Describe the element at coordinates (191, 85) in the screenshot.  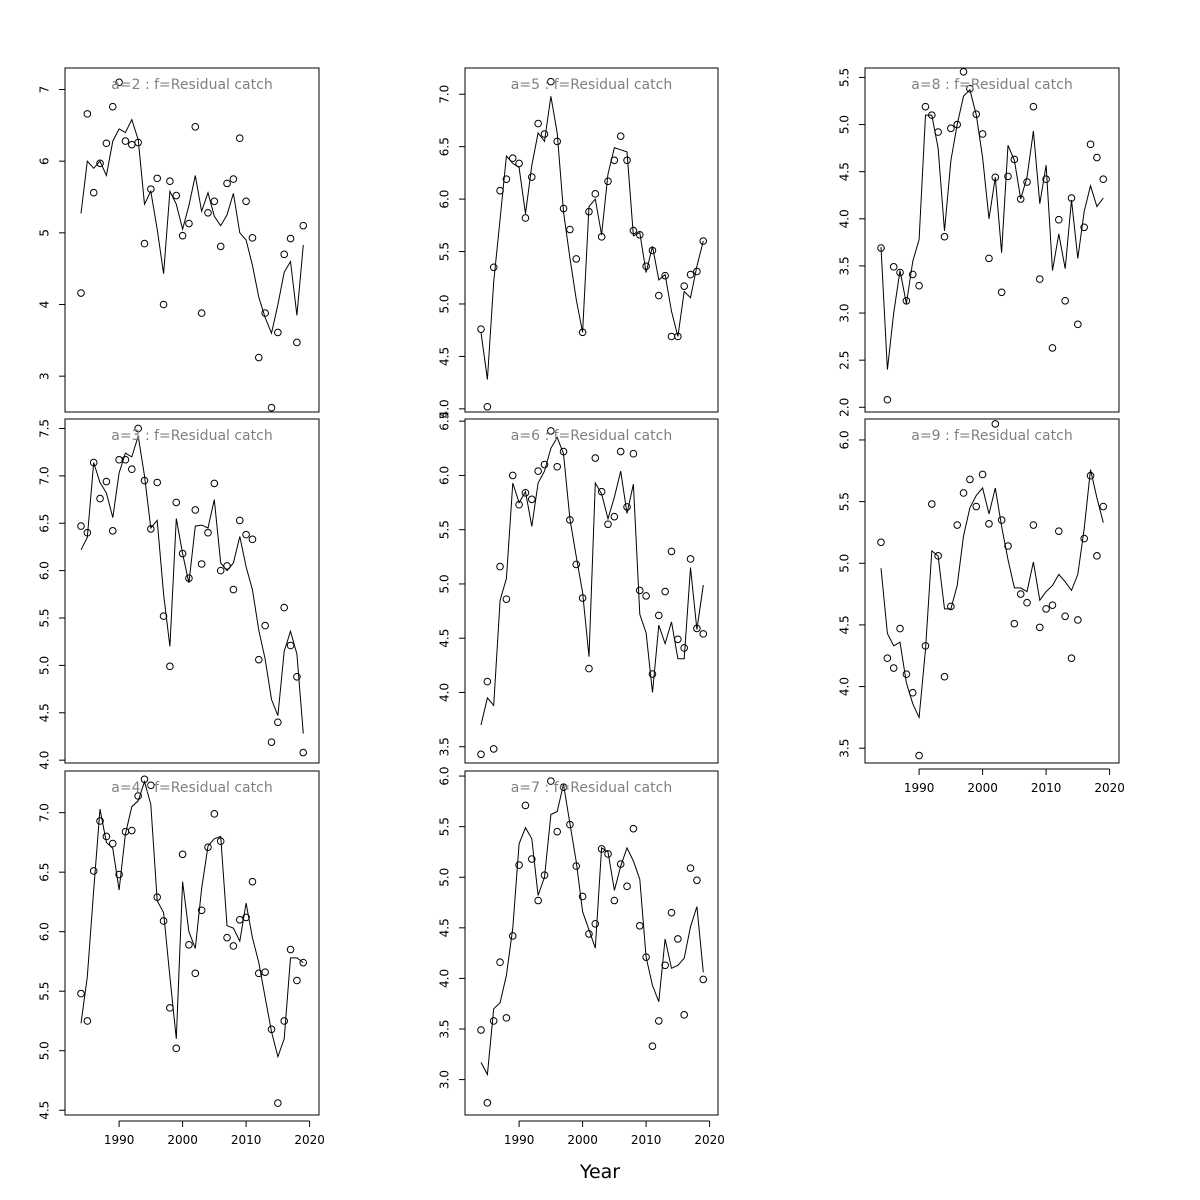
I see `panel-title: a=2 : f=Residual catch` at that location.